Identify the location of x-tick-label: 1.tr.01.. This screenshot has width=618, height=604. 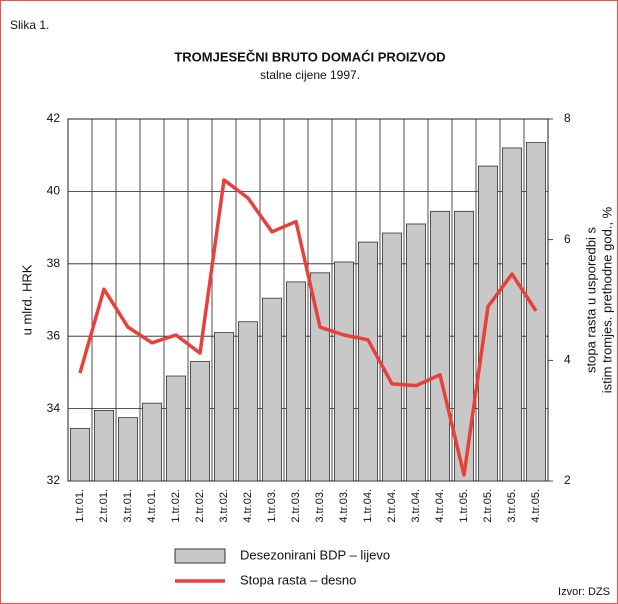
(80, 506).